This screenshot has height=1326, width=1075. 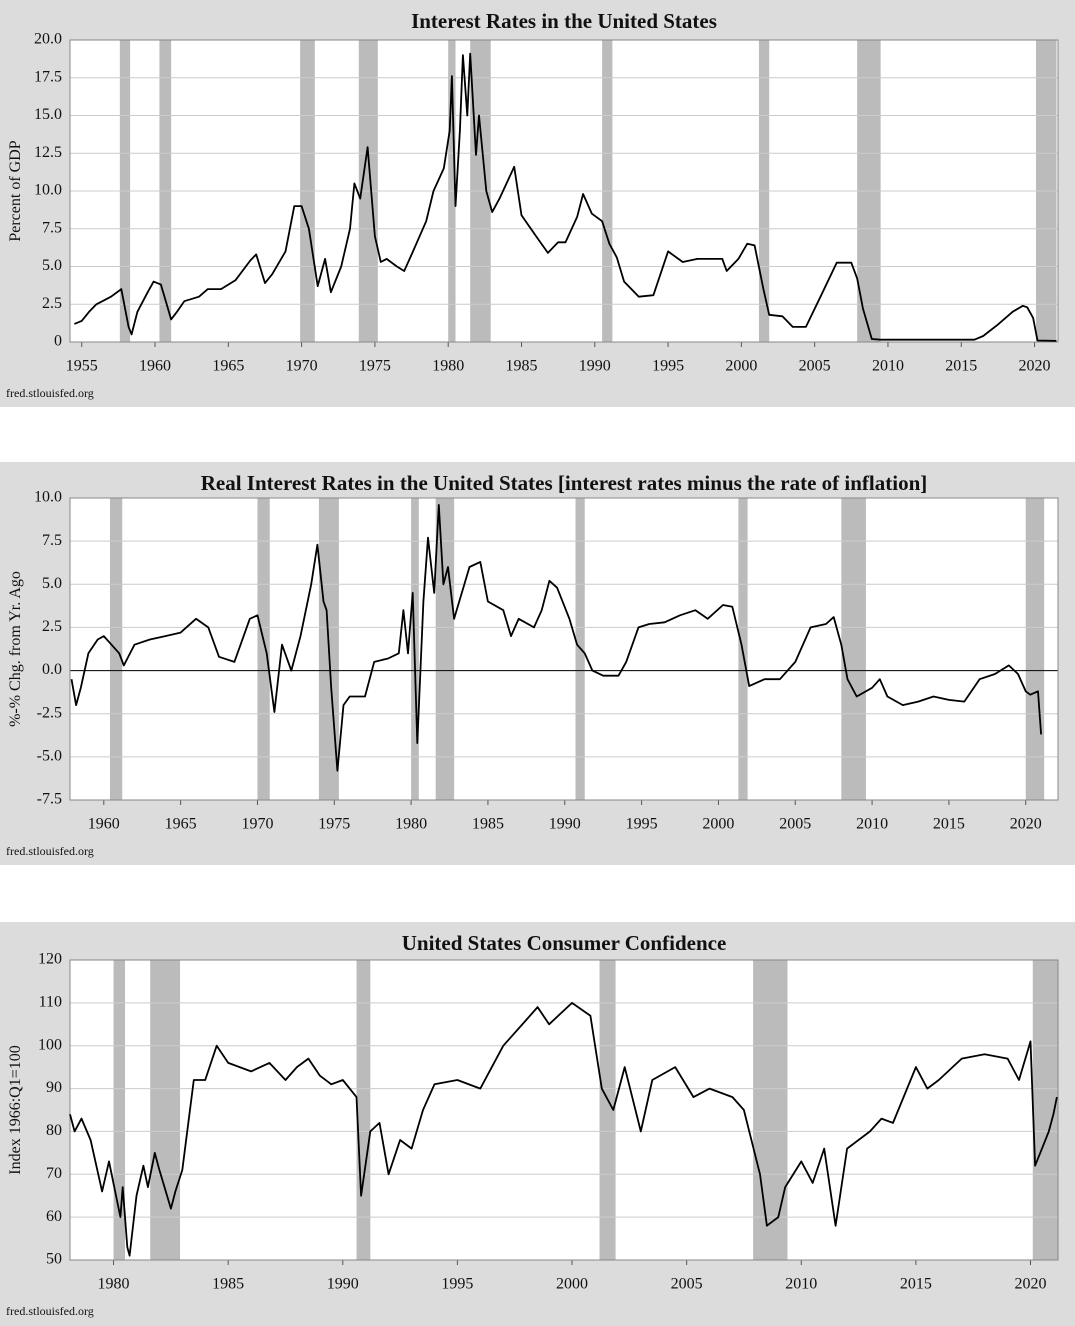 What do you see at coordinates (15, 649) in the screenshot?
I see `y-axis-label: %-% Chg. from Yr. Ago` at bounding box center [15, 649].